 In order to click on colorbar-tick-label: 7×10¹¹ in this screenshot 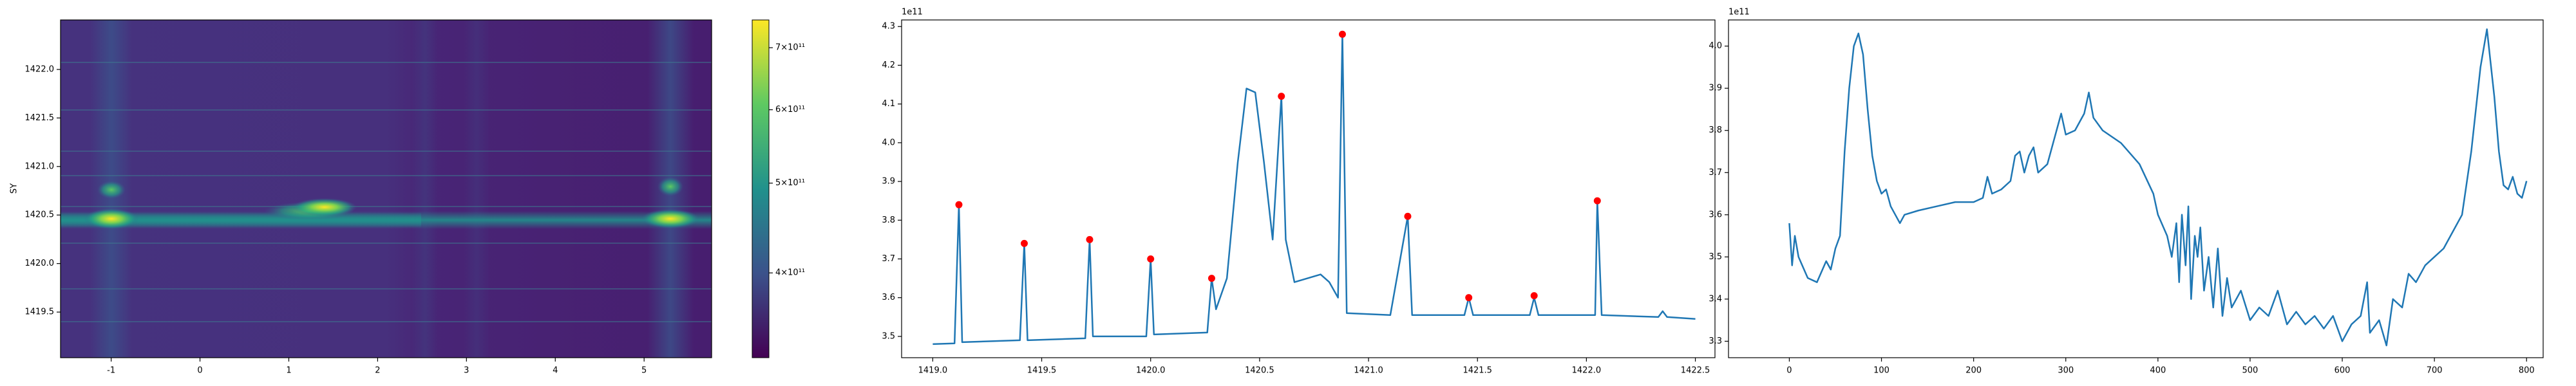, I will do `click(790, 48)`.